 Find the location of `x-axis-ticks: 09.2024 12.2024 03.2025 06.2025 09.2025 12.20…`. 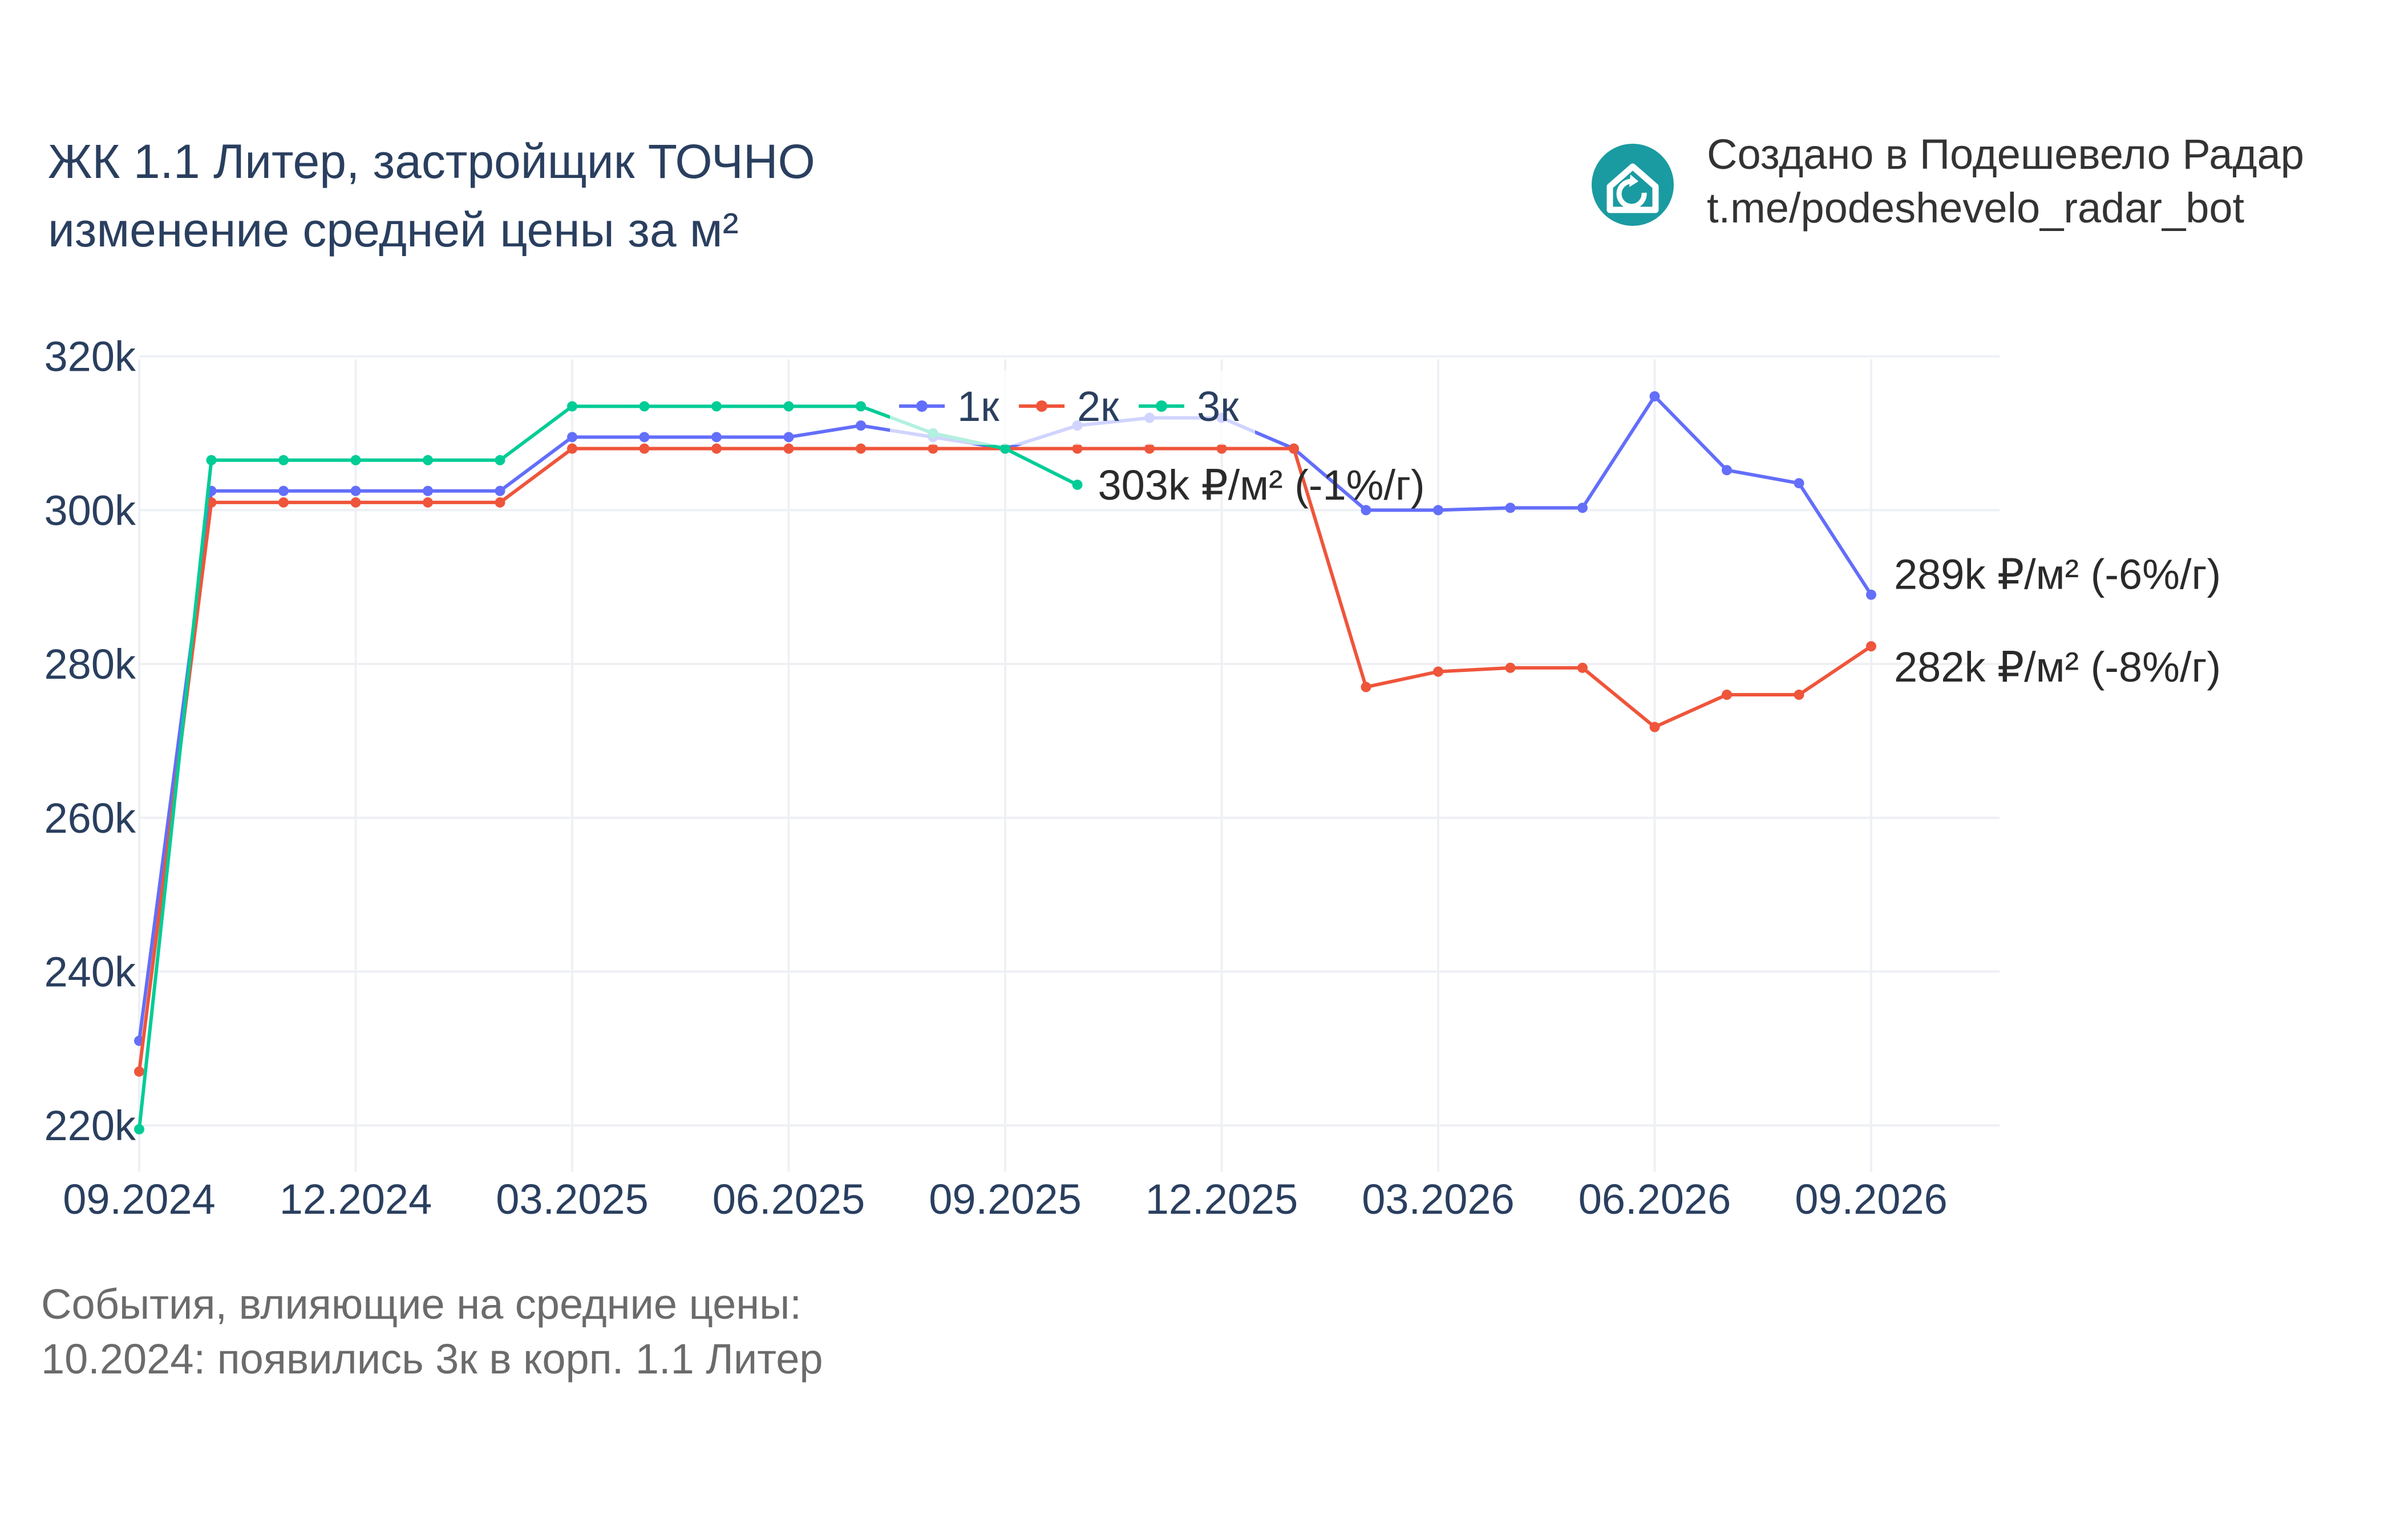

x-axis-ticks: 09.2024 12.2024 03.2025 06.2025 09.2025 12.20… is located at coordinates (1006, 1200).